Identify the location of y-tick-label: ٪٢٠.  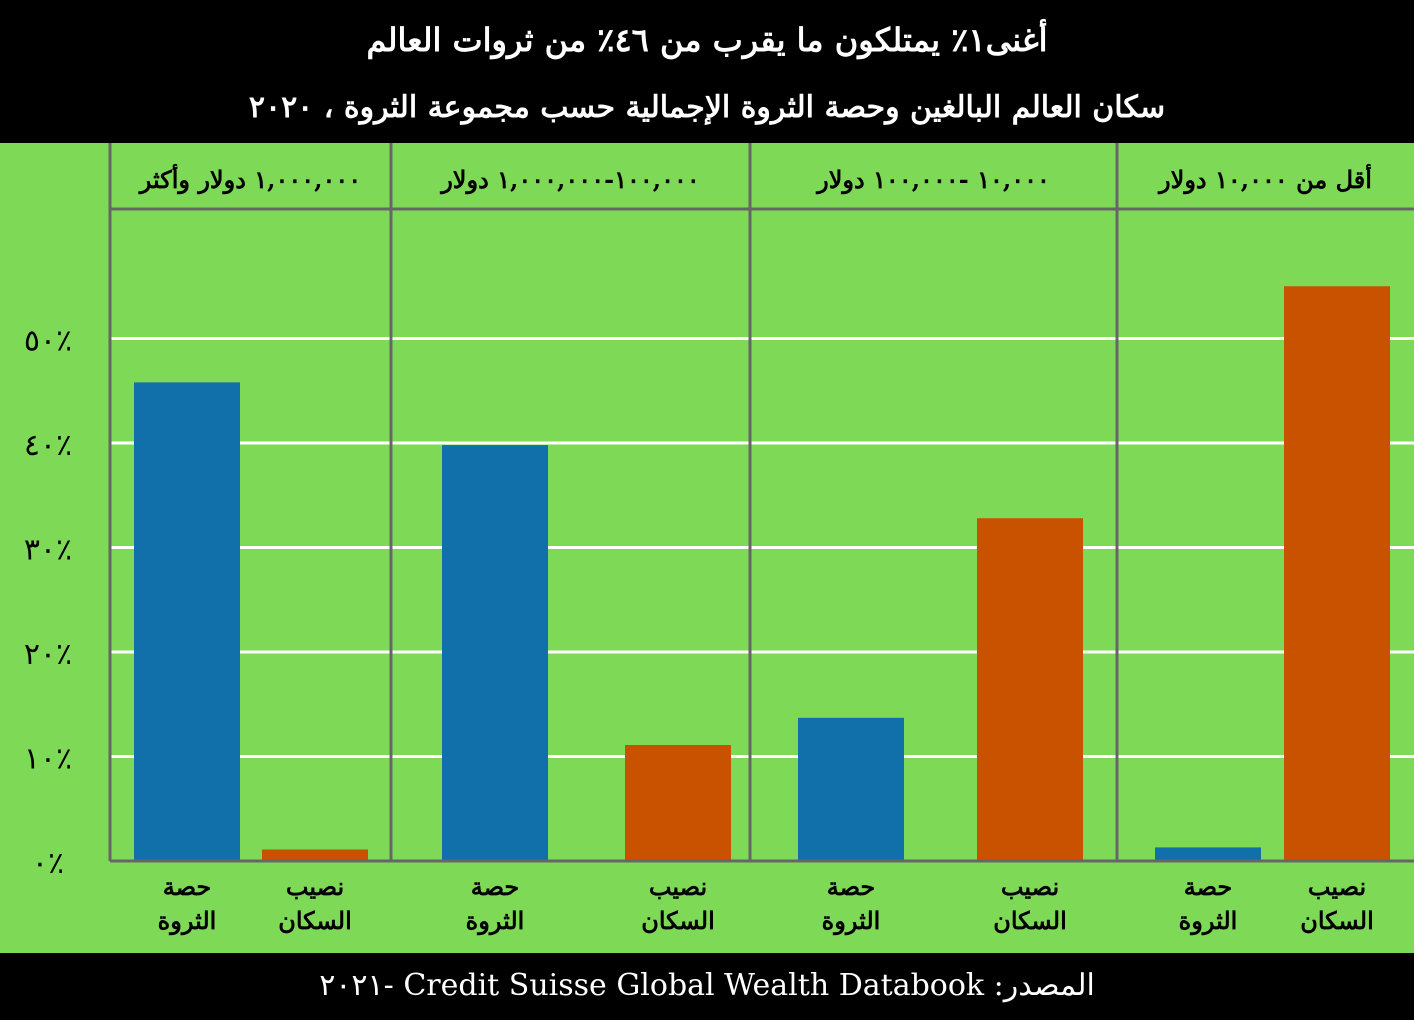
(48, 654).